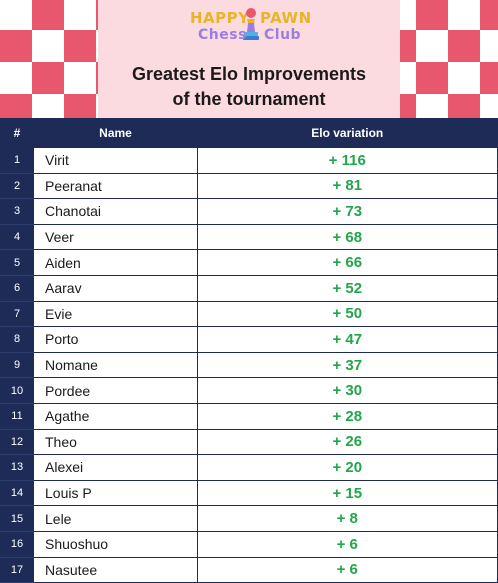  I want to click on elo-variation-cell: + 28, so click(347, 416).